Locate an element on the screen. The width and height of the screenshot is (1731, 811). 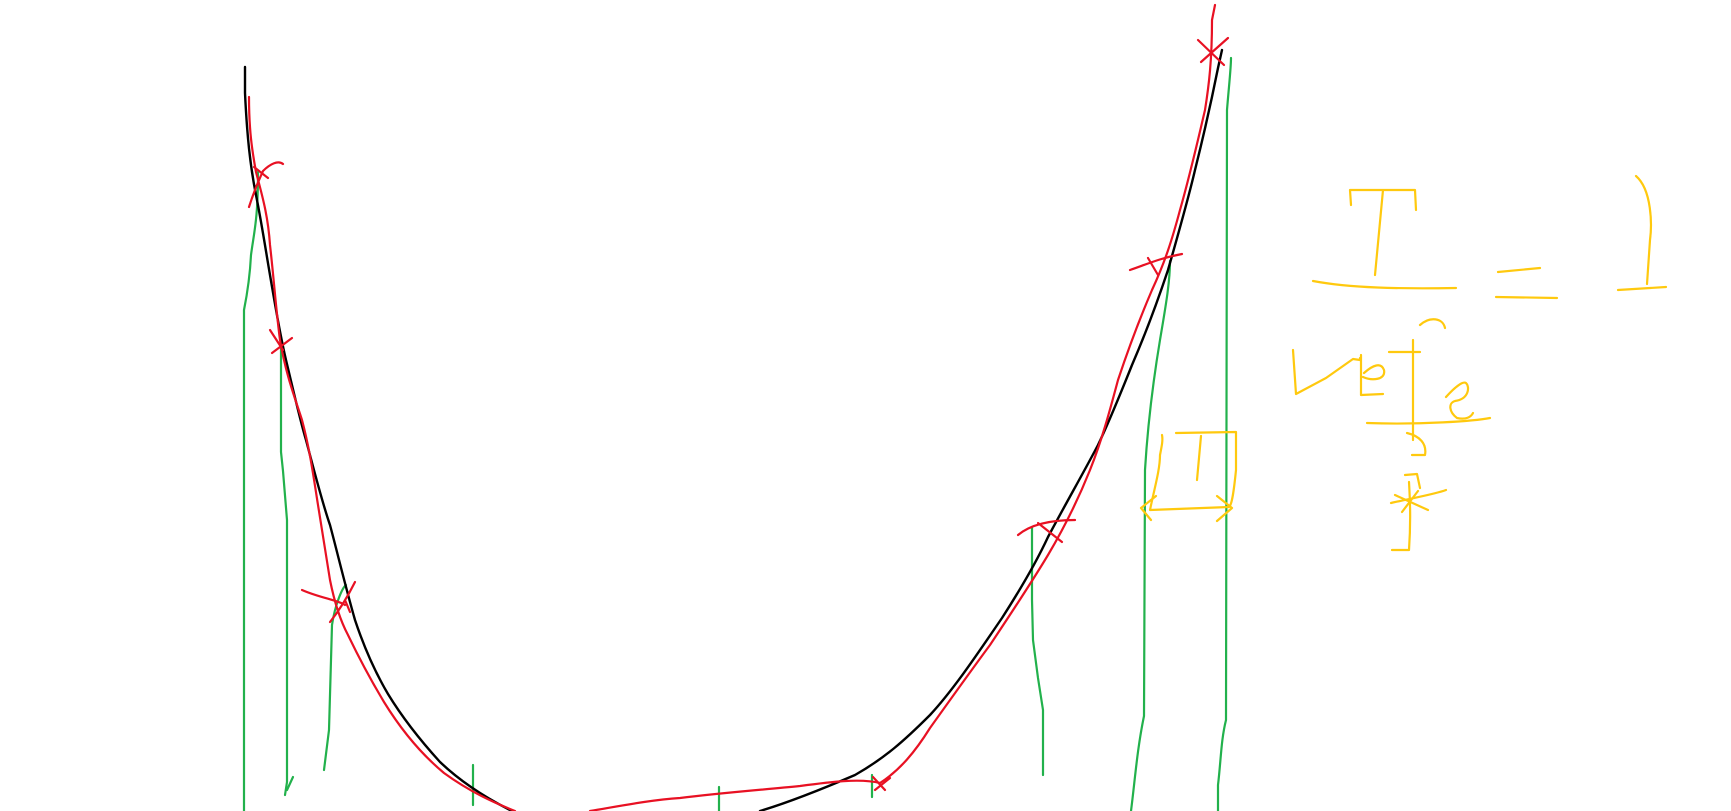
yellow-f-lower-glyph is located at coordinates (1418, 491).